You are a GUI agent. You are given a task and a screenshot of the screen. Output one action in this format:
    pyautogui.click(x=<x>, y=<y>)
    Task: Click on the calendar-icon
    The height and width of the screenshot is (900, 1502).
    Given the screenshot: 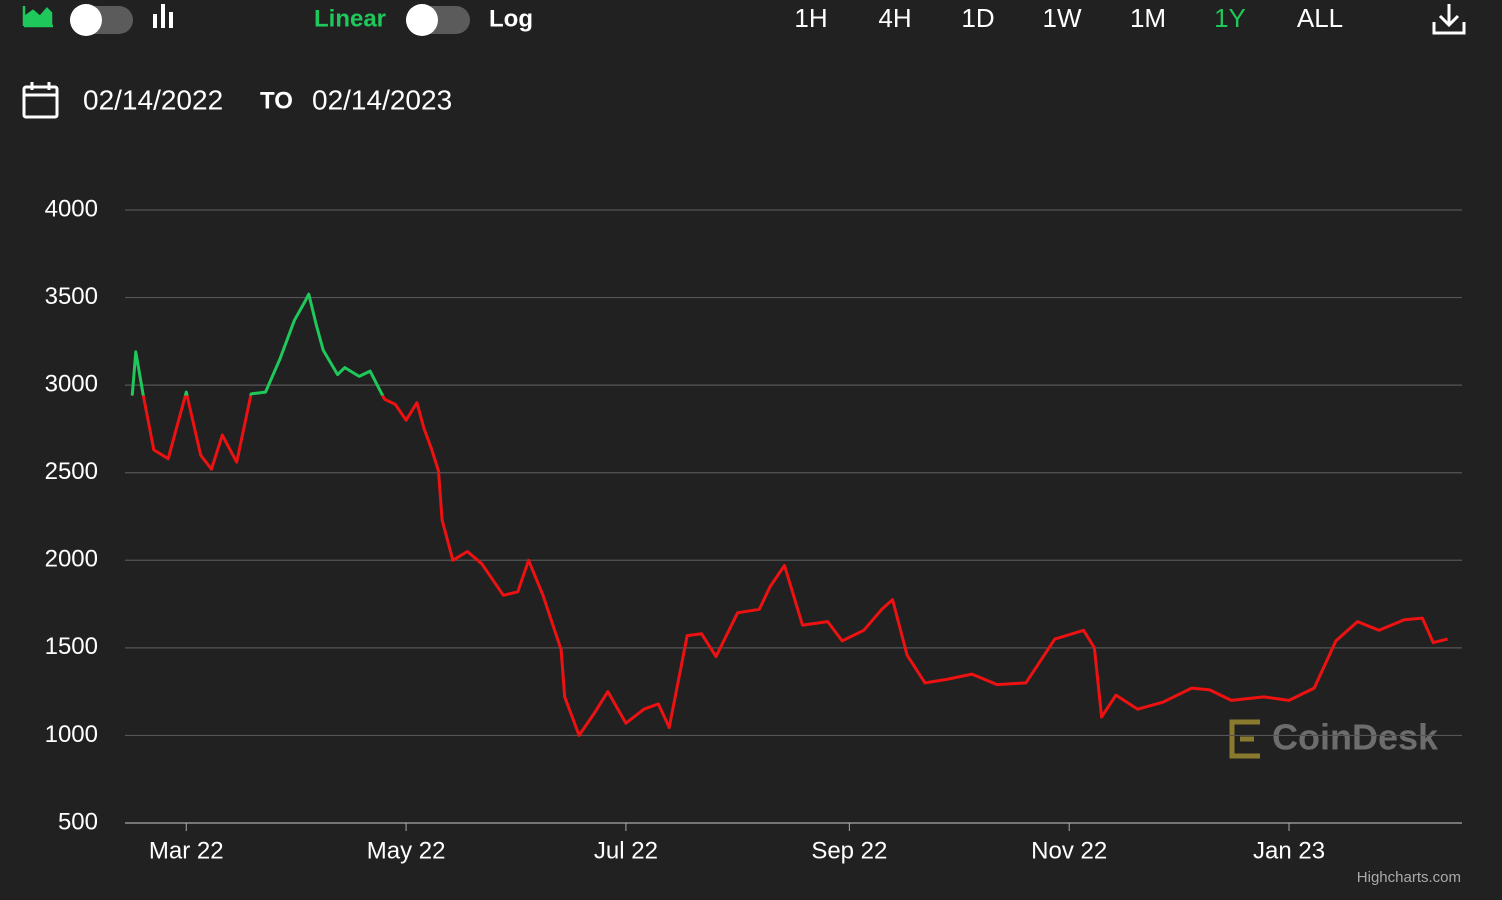 What is the action you would take?
    pyautogui.click(x=40, y=100)
    